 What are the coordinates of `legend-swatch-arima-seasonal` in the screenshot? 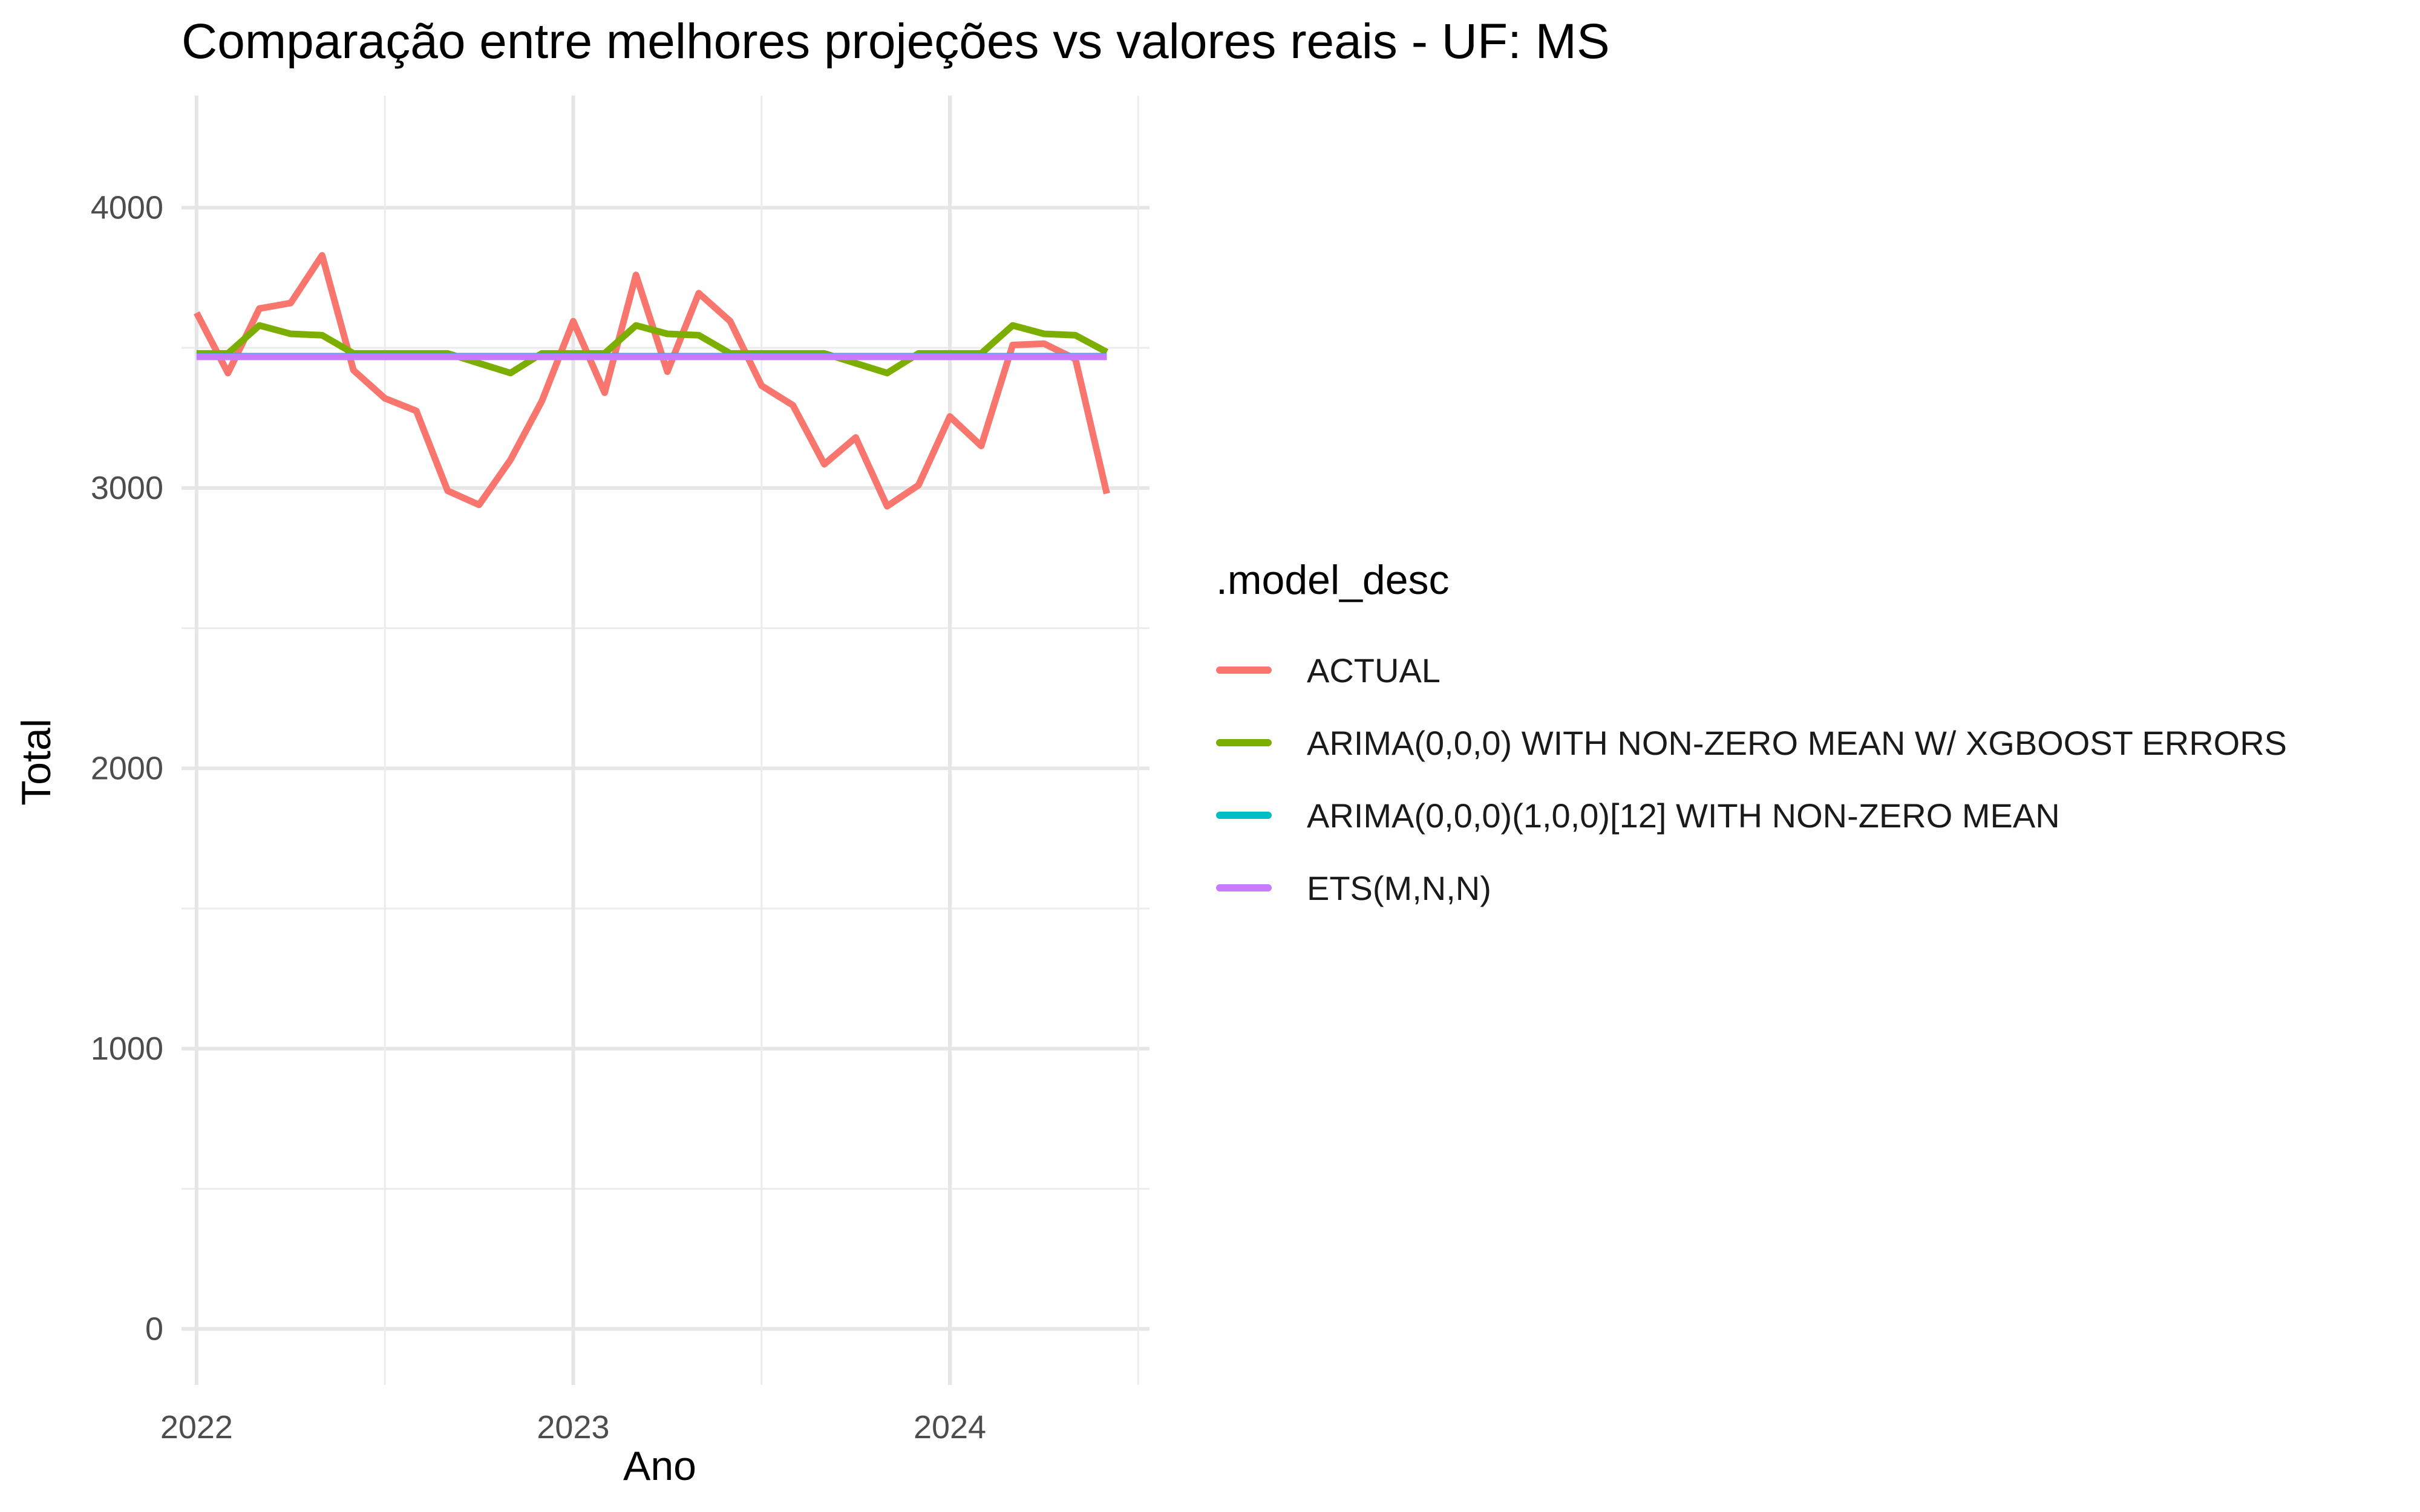 It's located at (1244, 815).